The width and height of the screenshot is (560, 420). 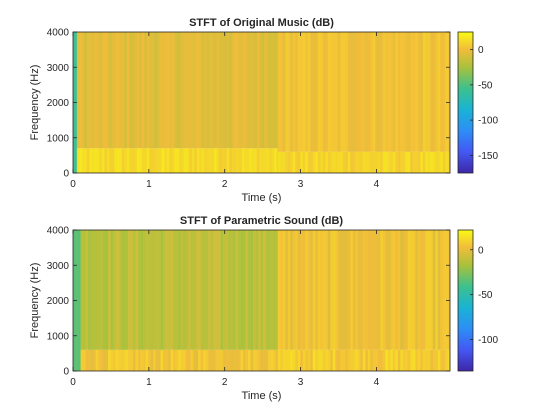 I want to click on x-axis-label: Time (s), so click(x=262, y=396).